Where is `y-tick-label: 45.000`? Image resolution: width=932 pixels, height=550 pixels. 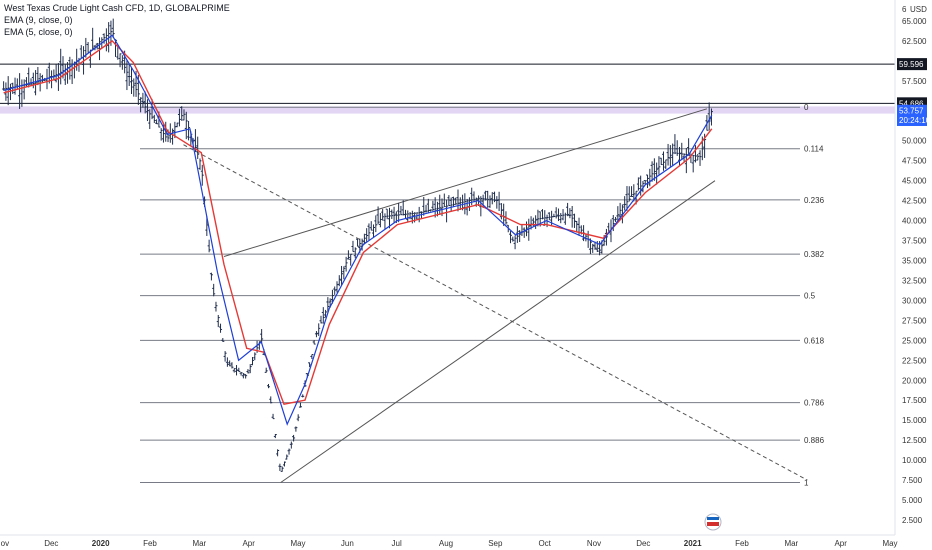 y-tick-label: 45.000 is located at coordinates (914, 181).